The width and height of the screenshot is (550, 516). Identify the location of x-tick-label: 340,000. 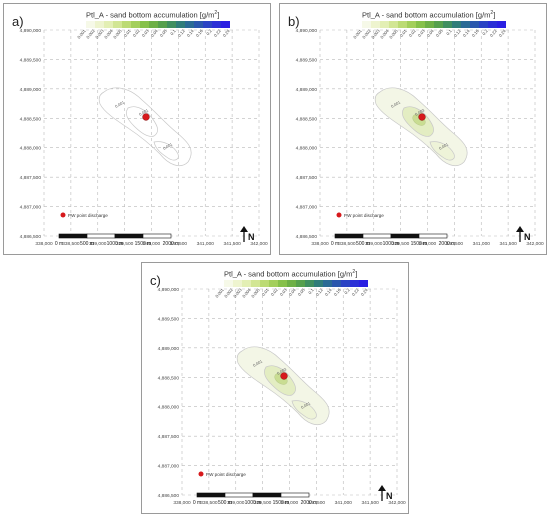
(152, 244).